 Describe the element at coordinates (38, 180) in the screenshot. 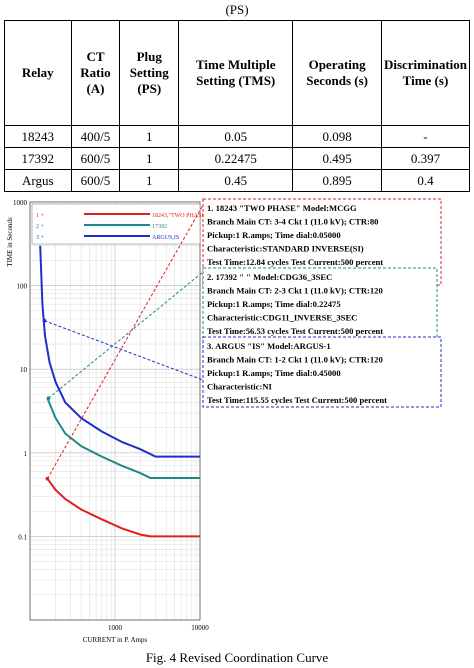

I see `cell-relay: Argus` at that location.